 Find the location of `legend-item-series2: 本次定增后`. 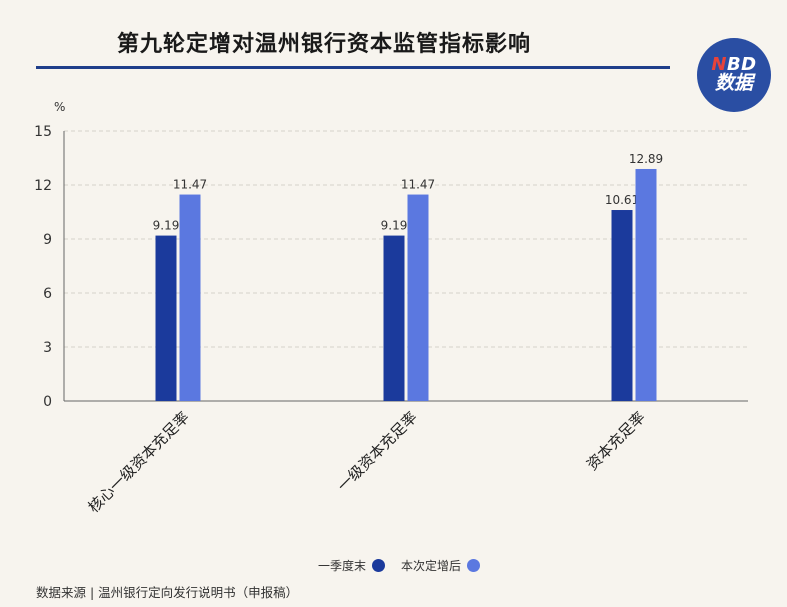

legend-item-series2: 本次定增后 is located at coordinates (441, 565).